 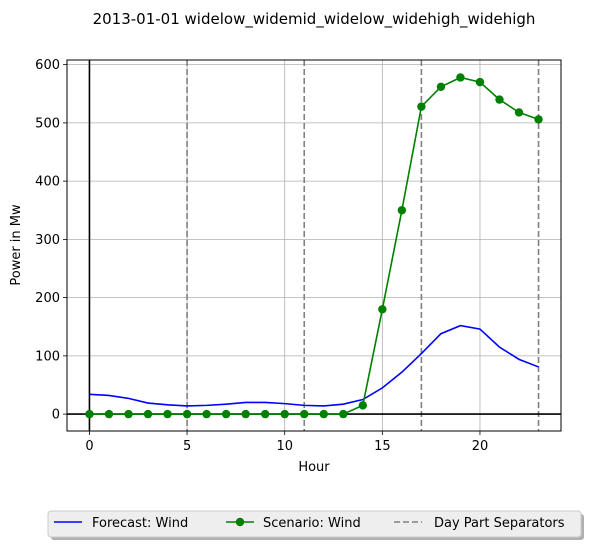 What do you see at coordinates (187, 446) in the screenshot?
I see `x-tick-label: 5` at bounding box center [187, 446].